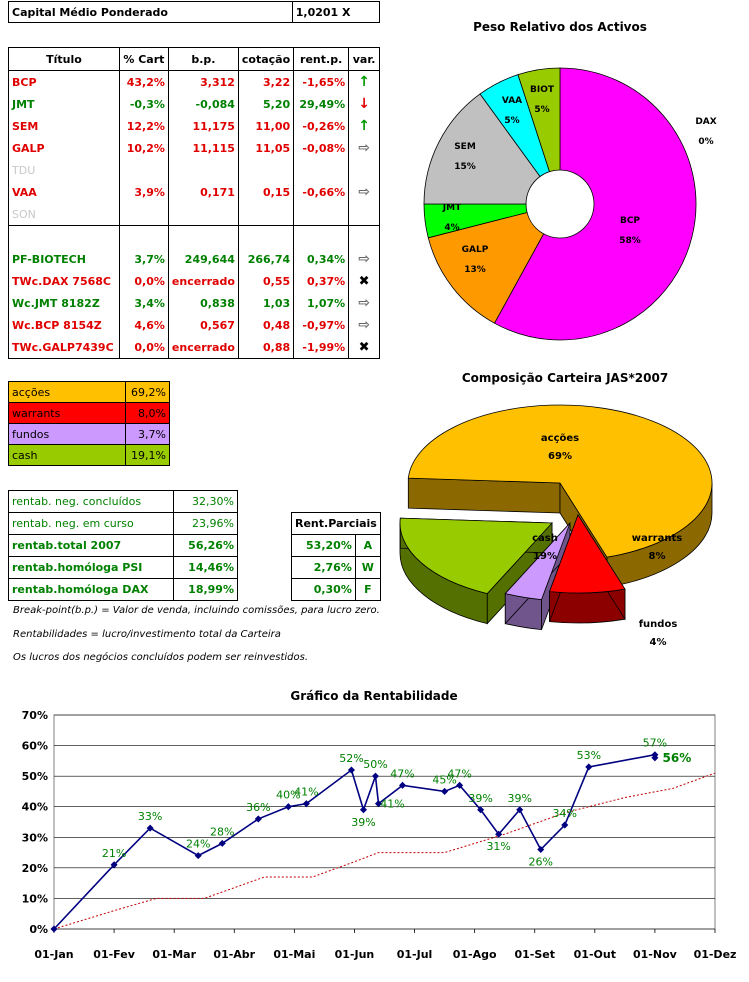 The width and height of the screenshot is (749, 982). I want to click on capital-value: 1,0201 X, so click(336, 12).